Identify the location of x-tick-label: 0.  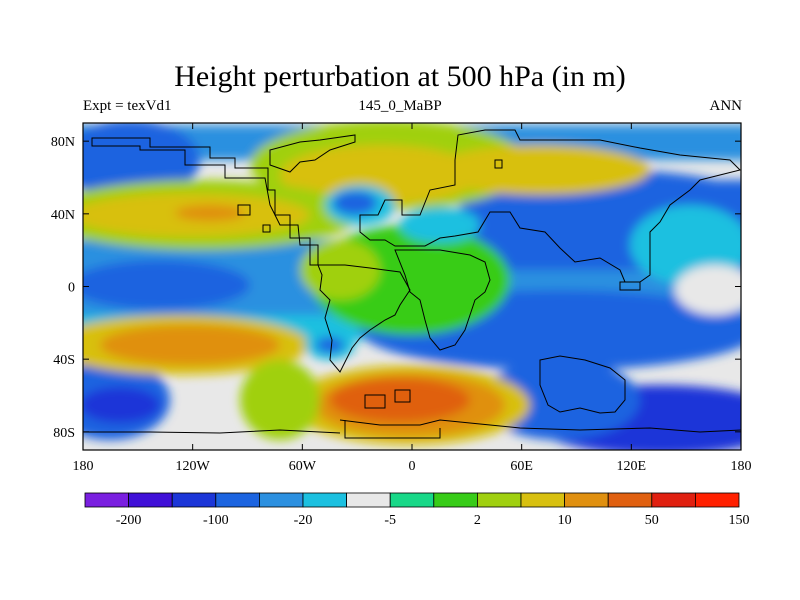
(412, 466).